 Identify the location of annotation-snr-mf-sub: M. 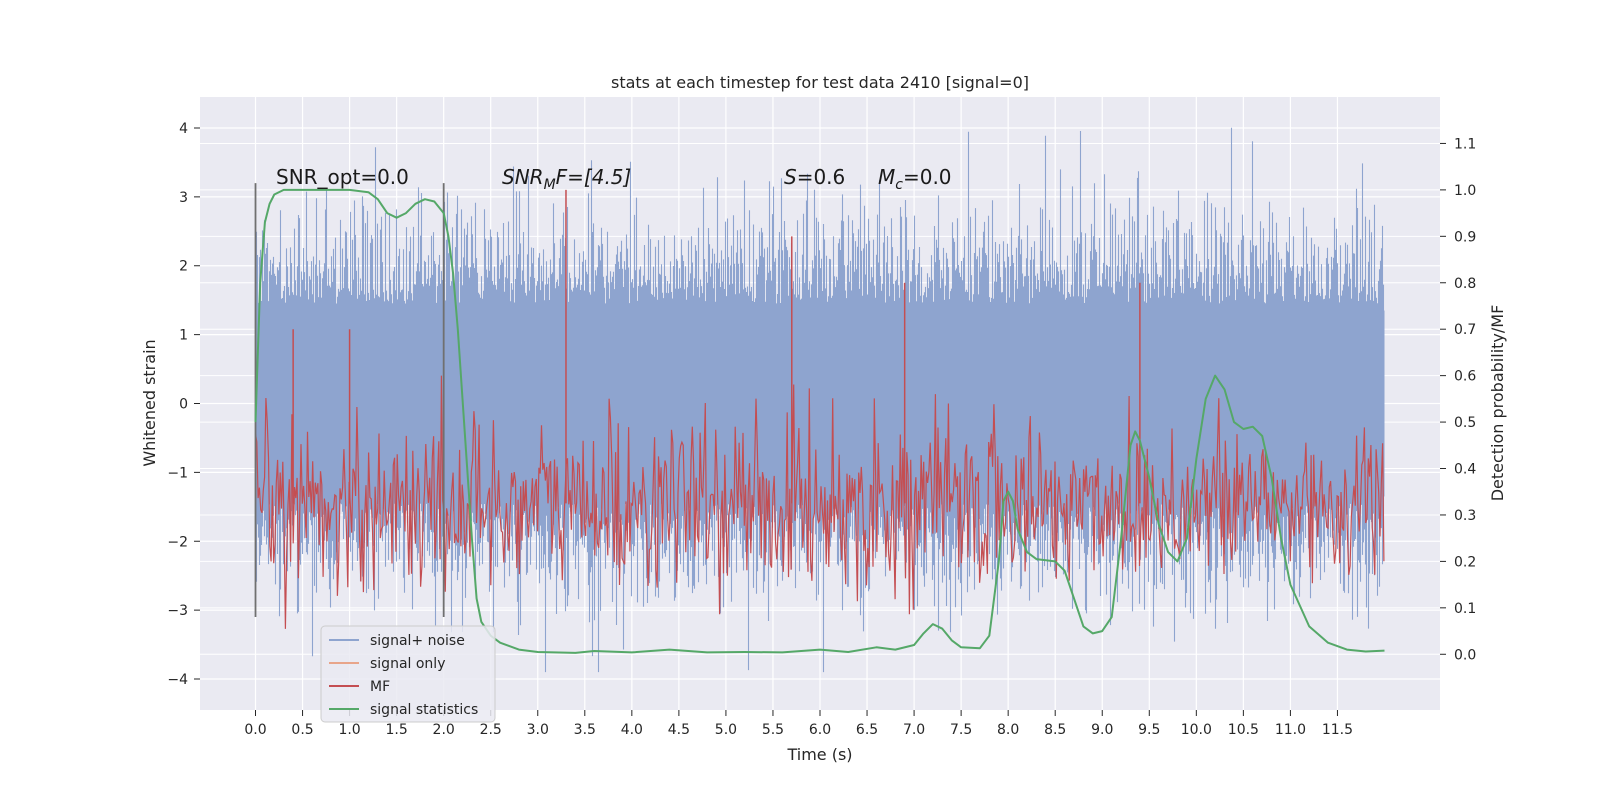
(550, 185).